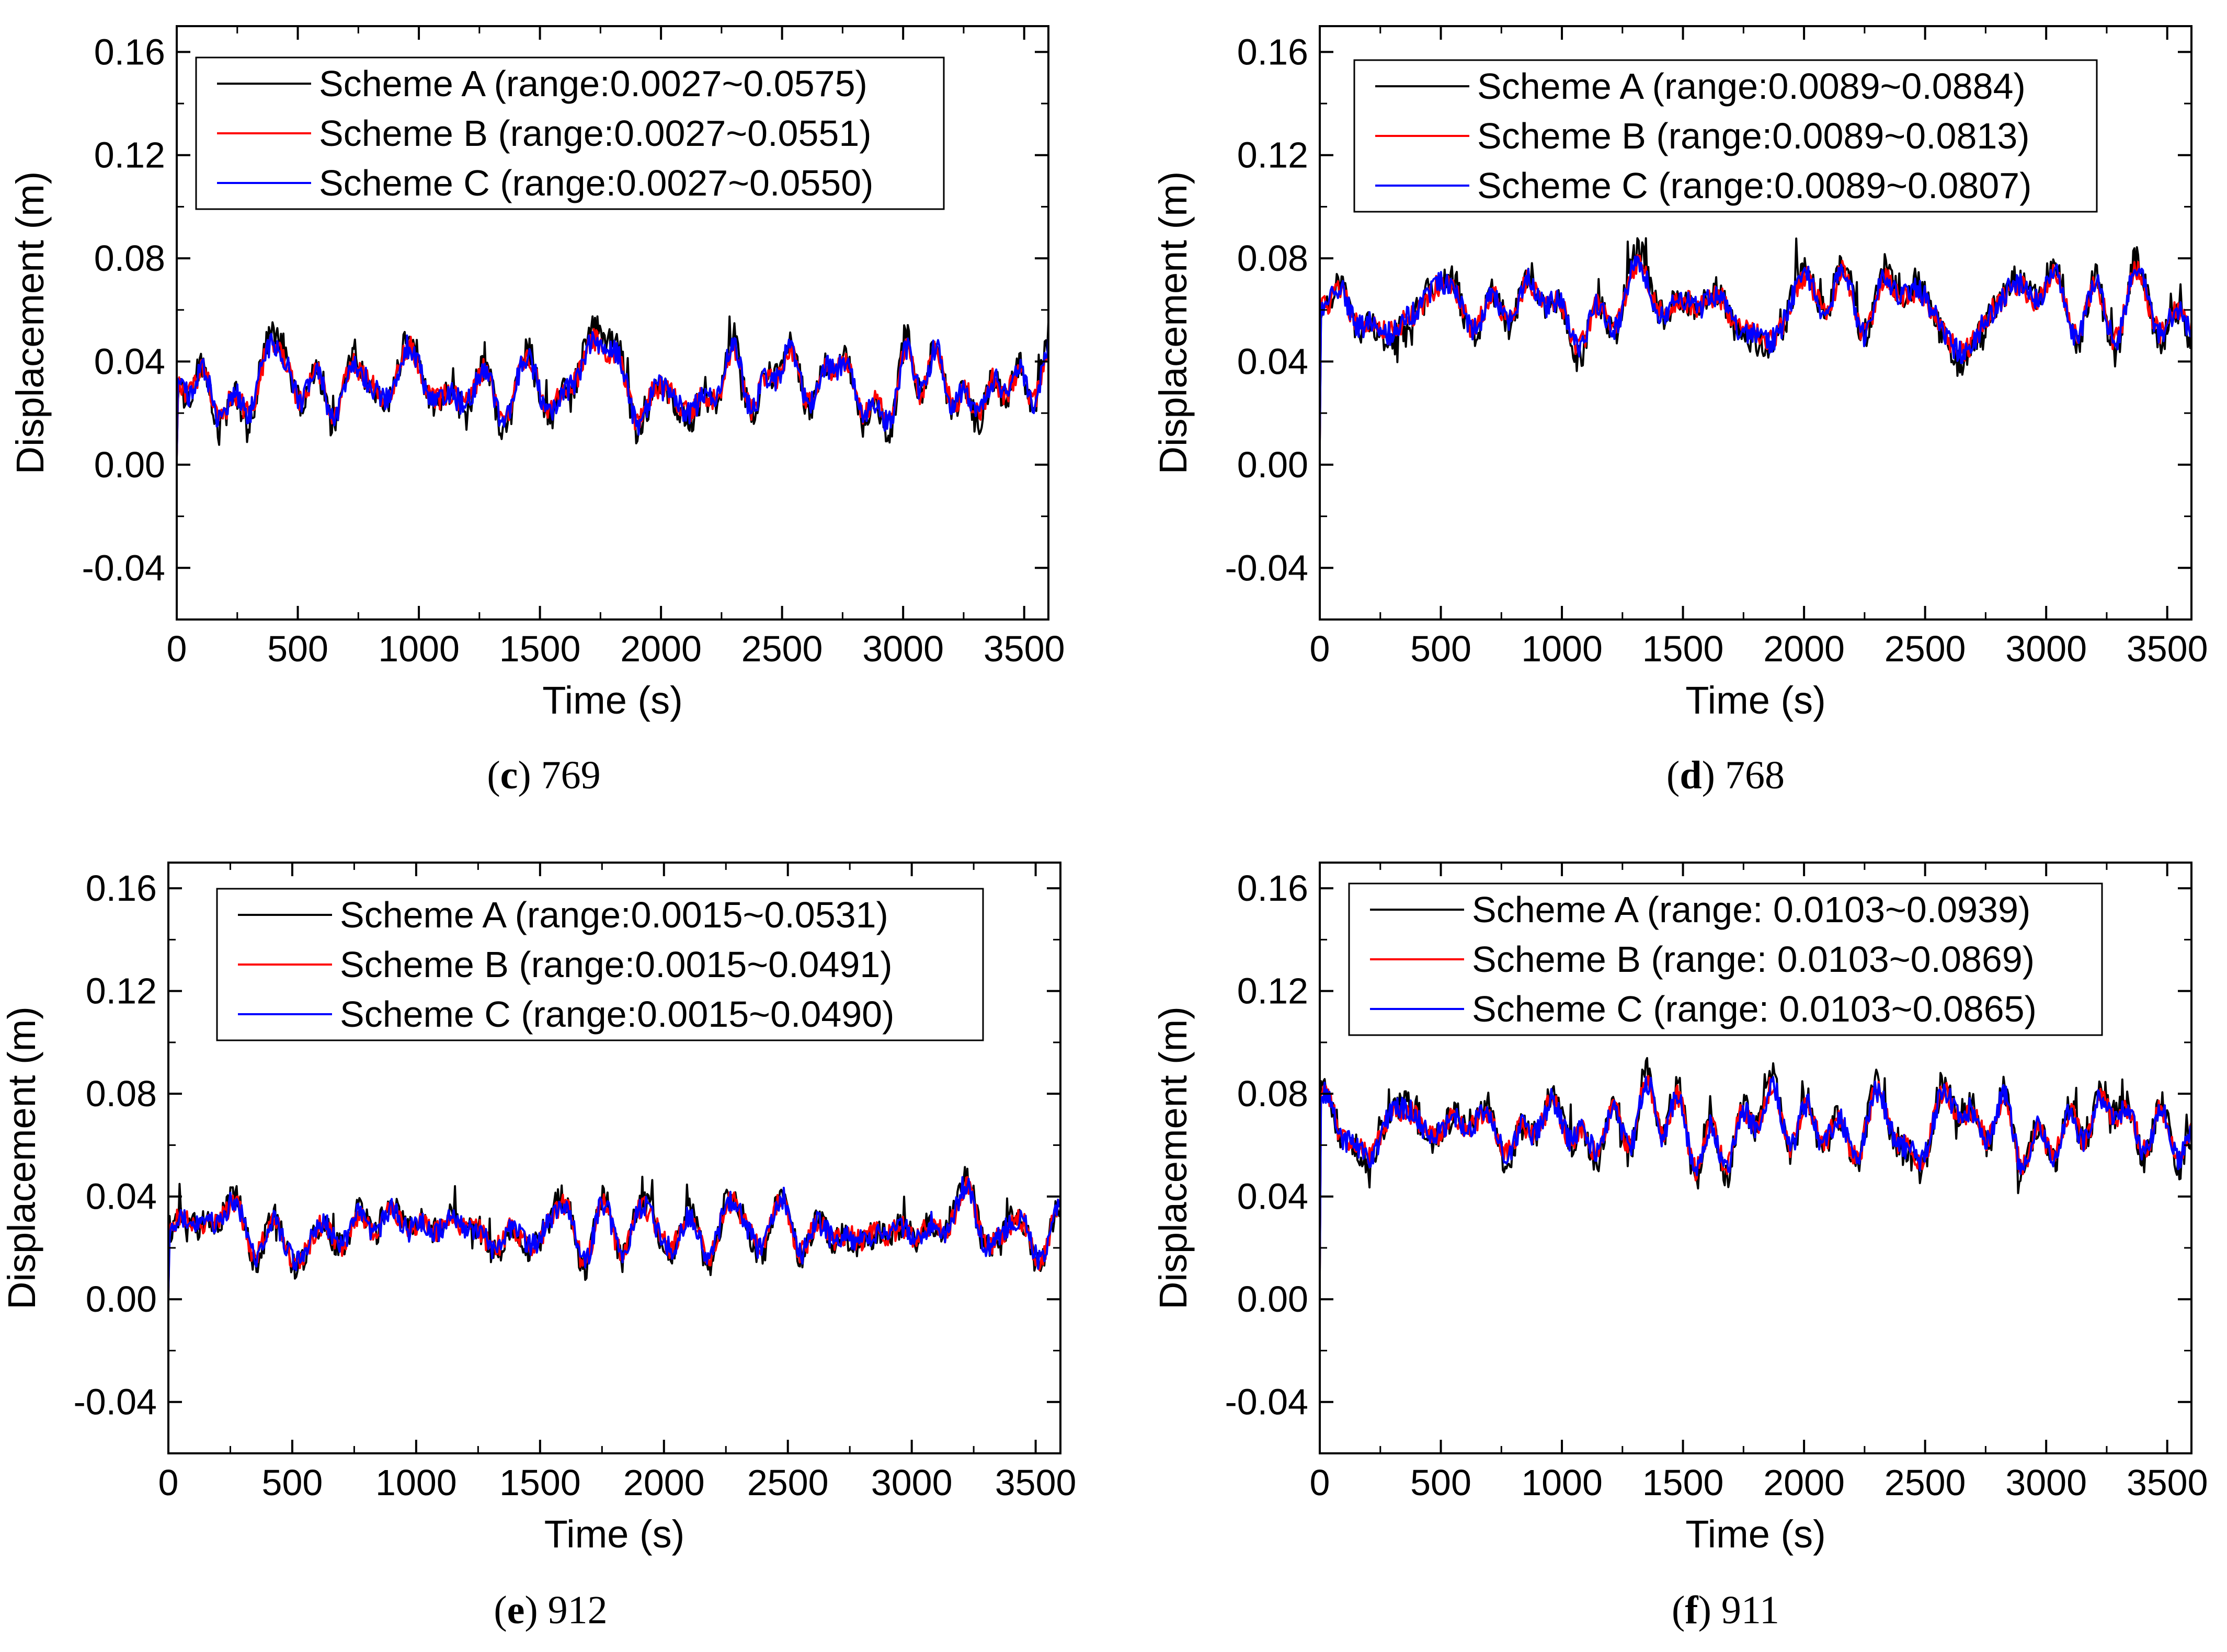 This screenshot has height=1652, width=2227. I want to click on legend-label: Scheme A (range:0.0089~0.0884), so click(1751, 86).